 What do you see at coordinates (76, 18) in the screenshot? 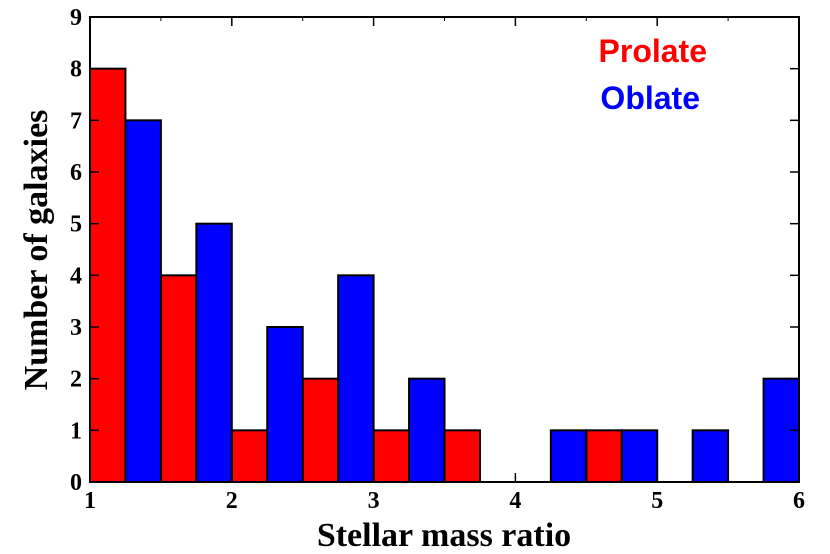
I see `y-tick-label: 9` at bounding box center [76, 18].